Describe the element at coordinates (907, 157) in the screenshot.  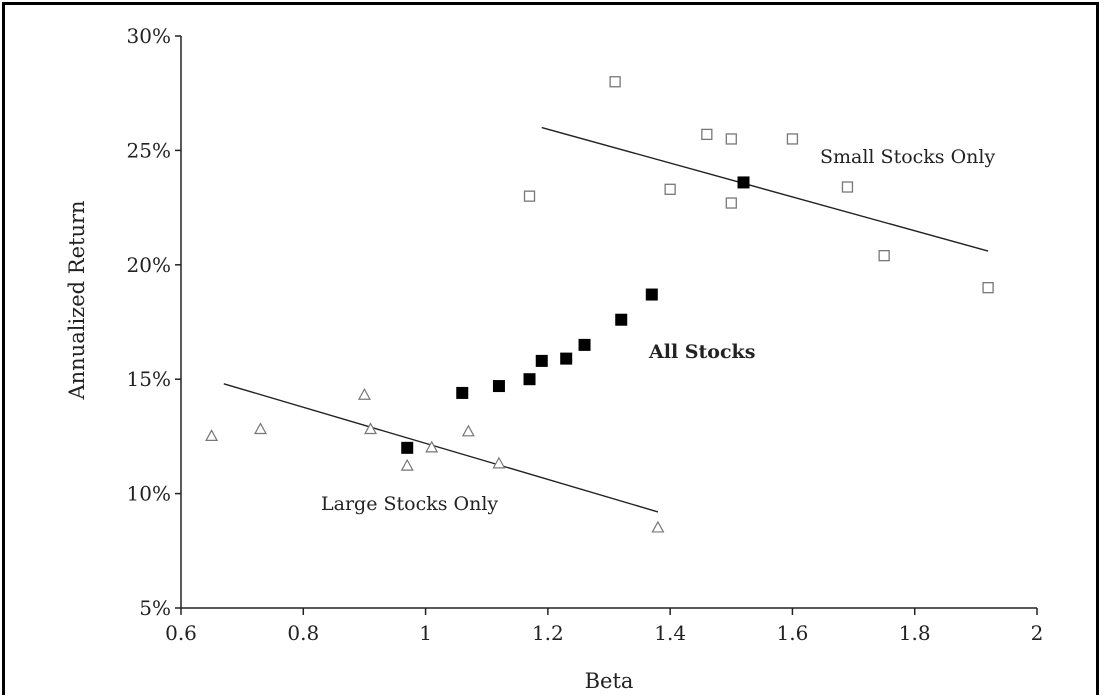
I see `annotation-small-stocks: Small Stocks Only` at that location.